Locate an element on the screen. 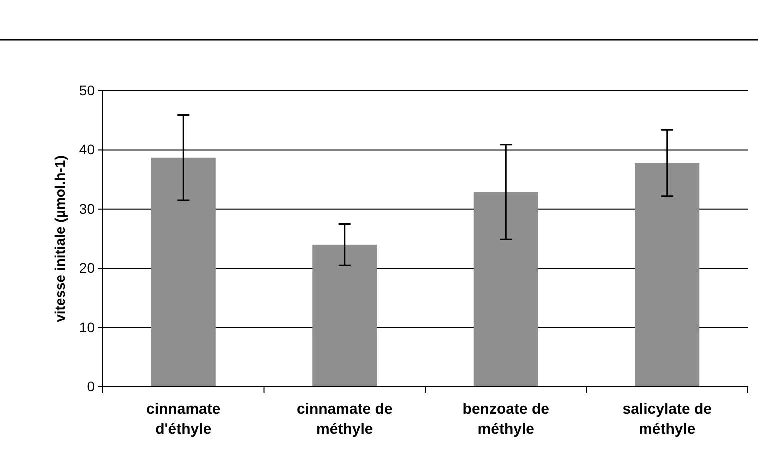 This screenshot has width=758, height=453. y-tick-label: 10 is located at coordinates (87, 327).